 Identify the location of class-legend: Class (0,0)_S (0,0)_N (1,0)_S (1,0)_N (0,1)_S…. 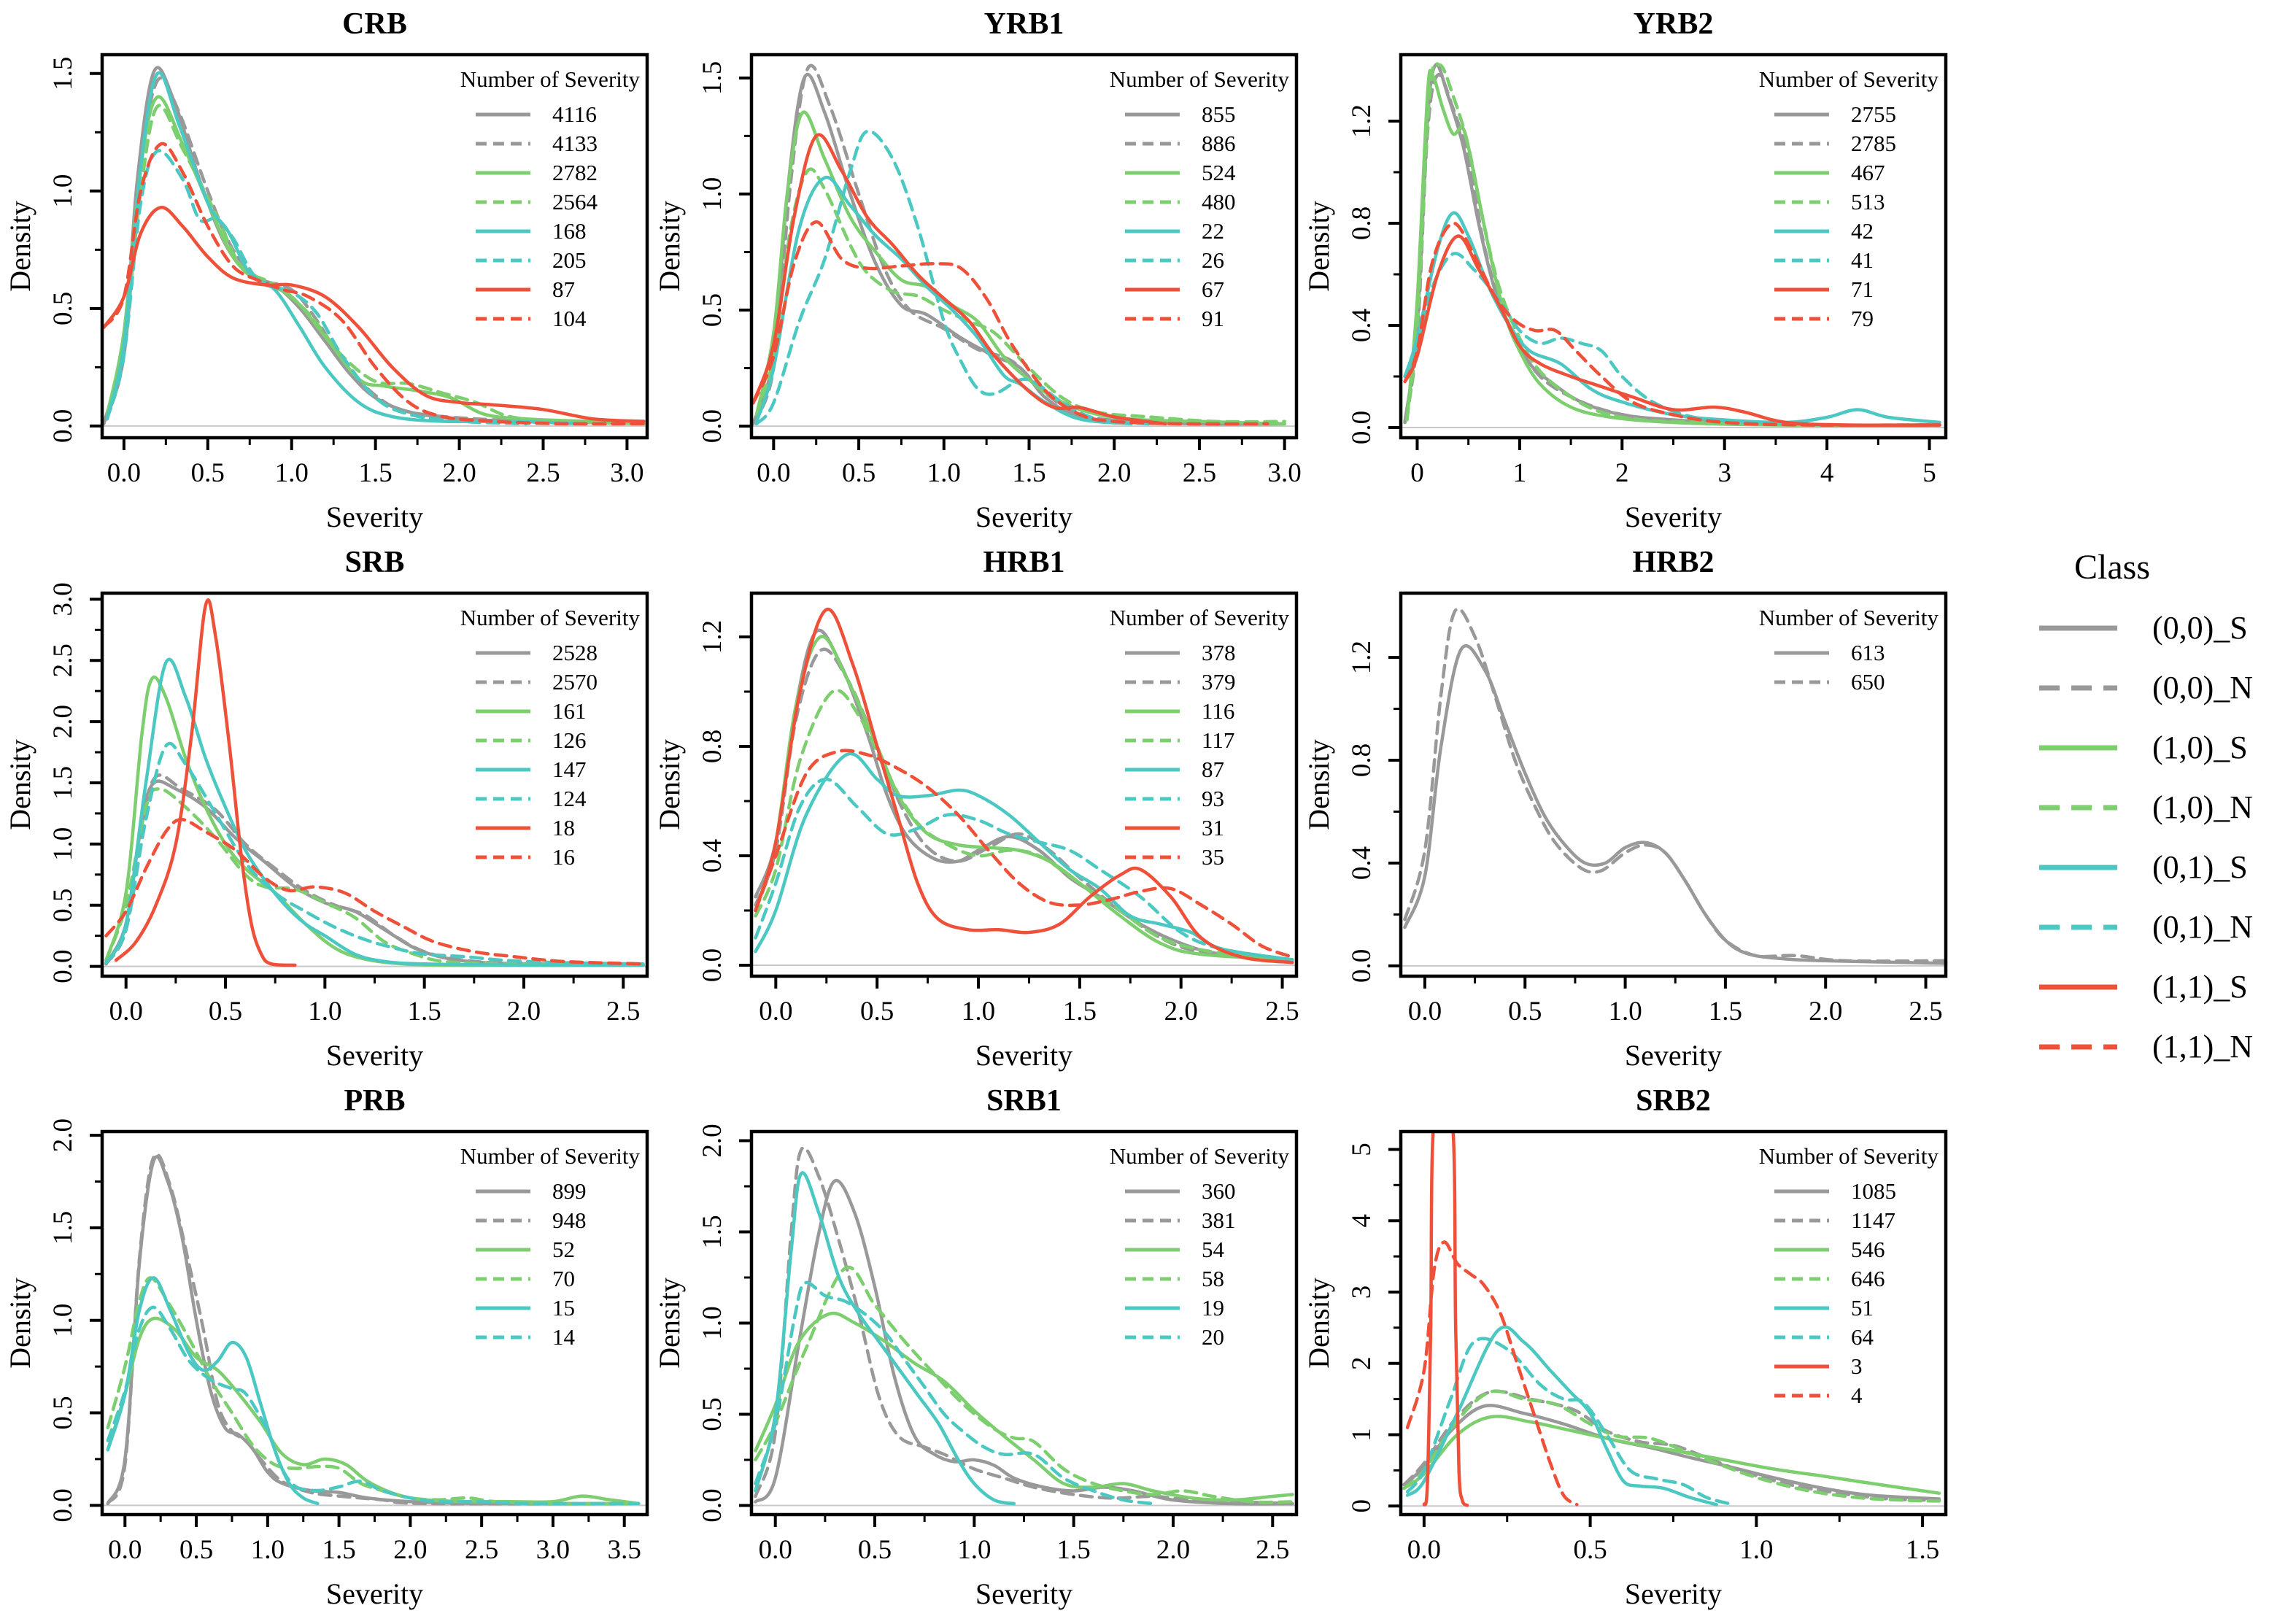
(2125, 820).